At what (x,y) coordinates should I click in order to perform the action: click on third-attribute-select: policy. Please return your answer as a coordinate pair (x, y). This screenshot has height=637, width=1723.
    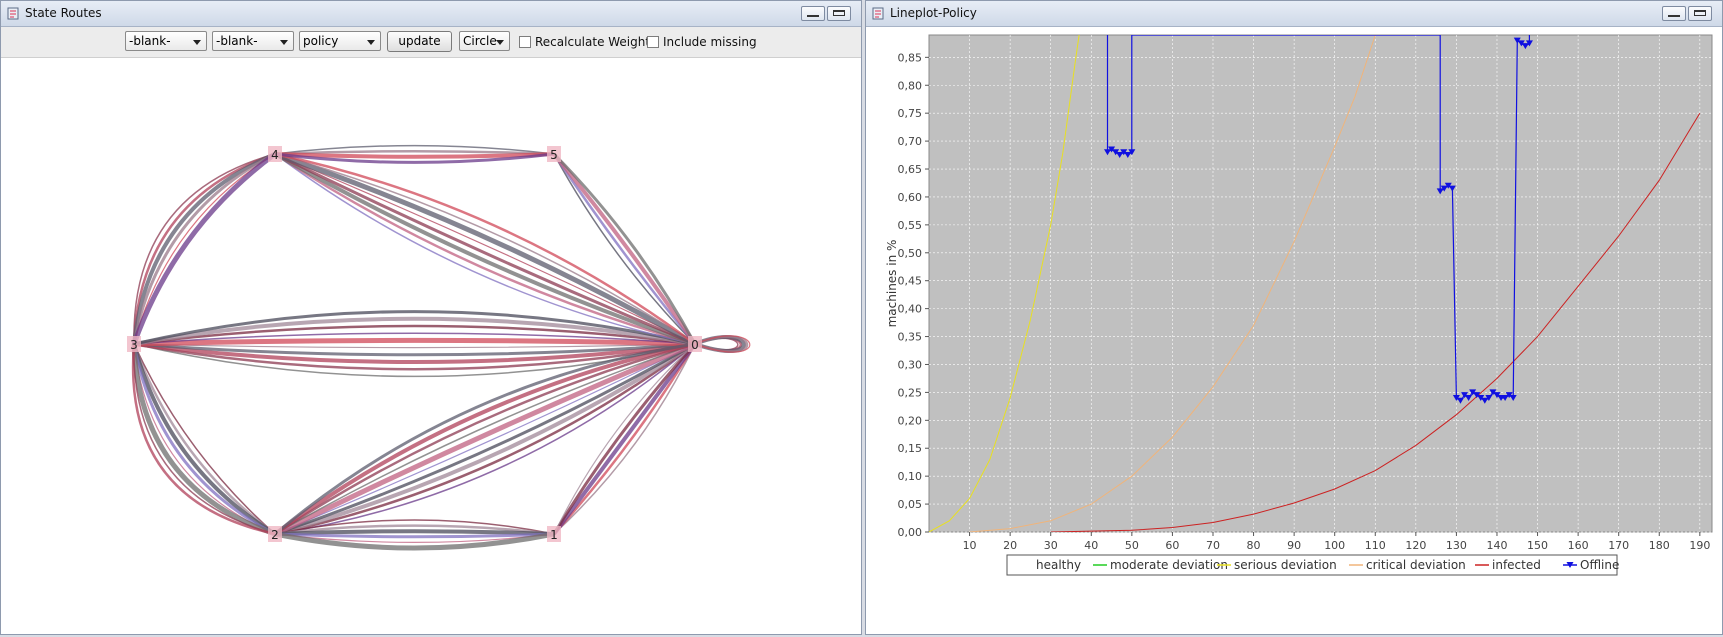
    Looking at the image, I should click on (340, 41).